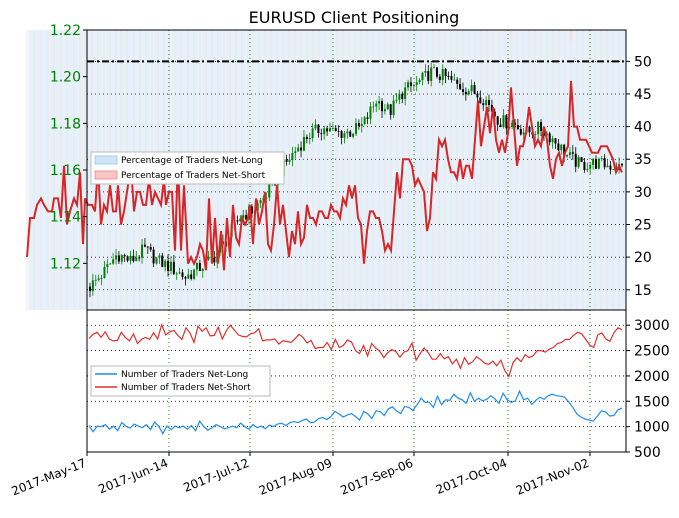 The image size is (679, 518). What do you see at coordinates (106, 160) in the screenshot?
I see `legend-swatch-net-long` at bounding box center [106, 160].